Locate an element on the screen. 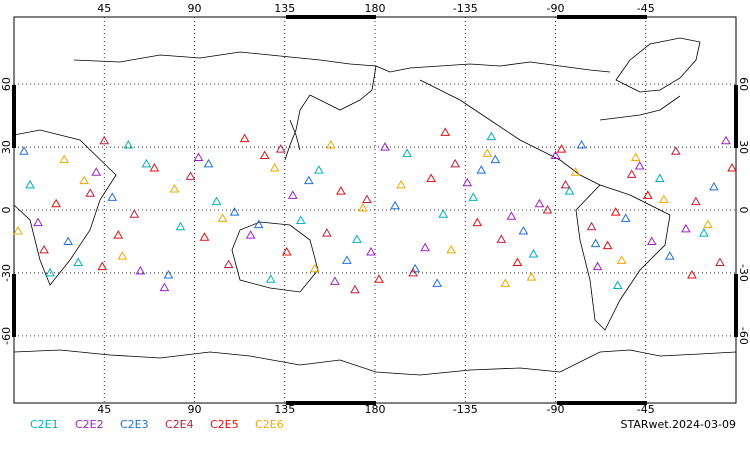  legend-entry: C2E2 is located at coordinates (89, 424).